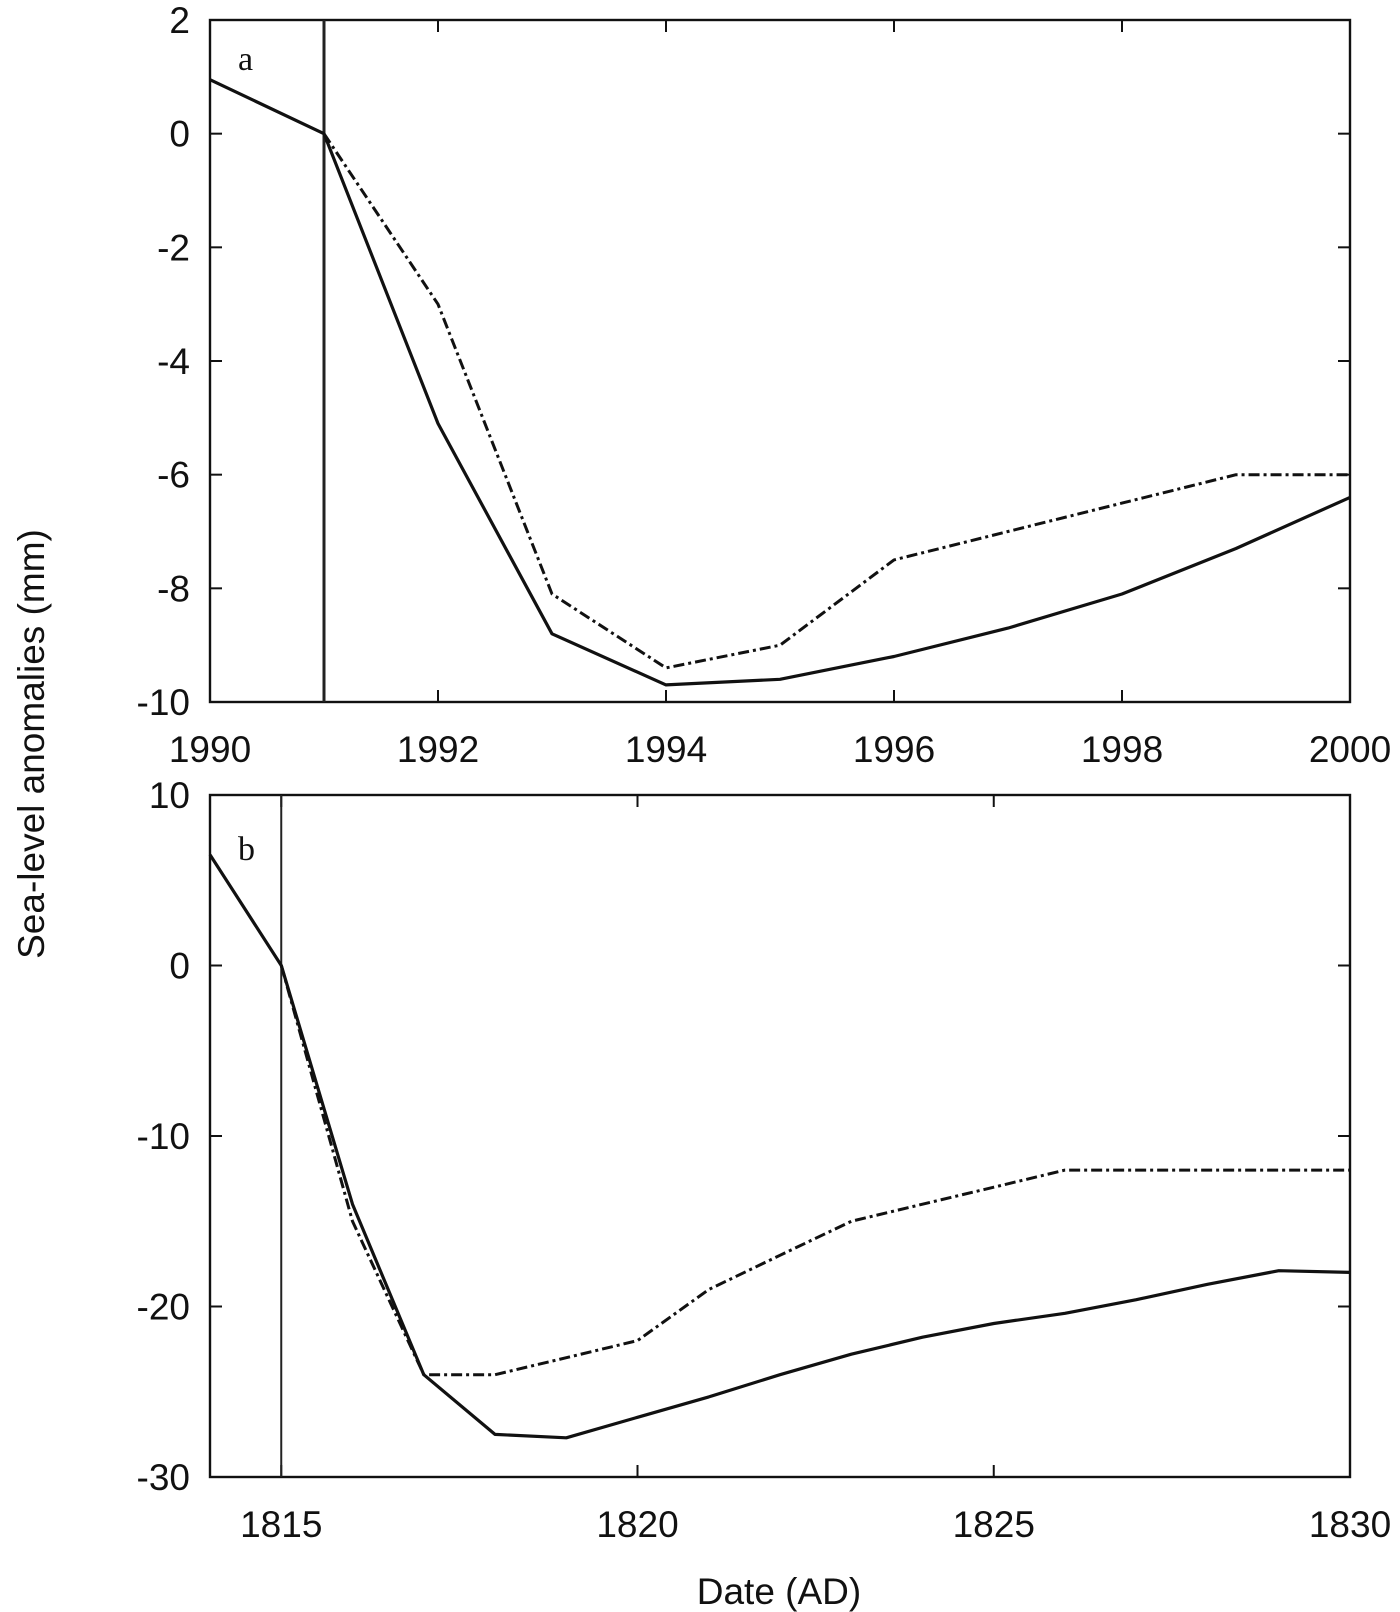 The image size is (1400, 1612). Describe the element at coordinates (210, 749) in the screenshot. I see `x-tick-label: 1990` at that location.